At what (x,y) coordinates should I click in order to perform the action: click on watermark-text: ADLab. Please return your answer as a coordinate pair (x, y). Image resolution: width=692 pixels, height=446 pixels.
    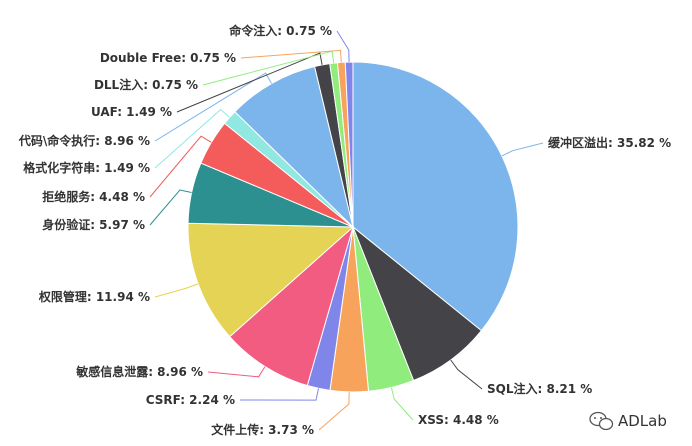
    Looking at the image, I should click on (642, 421).